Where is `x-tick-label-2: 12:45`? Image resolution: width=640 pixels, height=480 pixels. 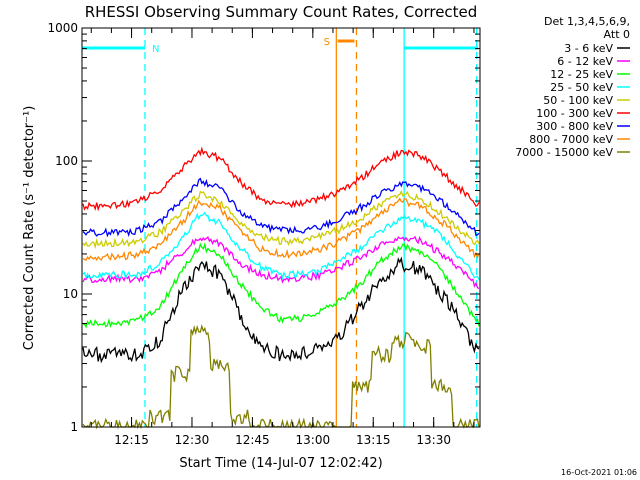 x-tick-label-2: 12:45 is located at coordinates (252, 440).